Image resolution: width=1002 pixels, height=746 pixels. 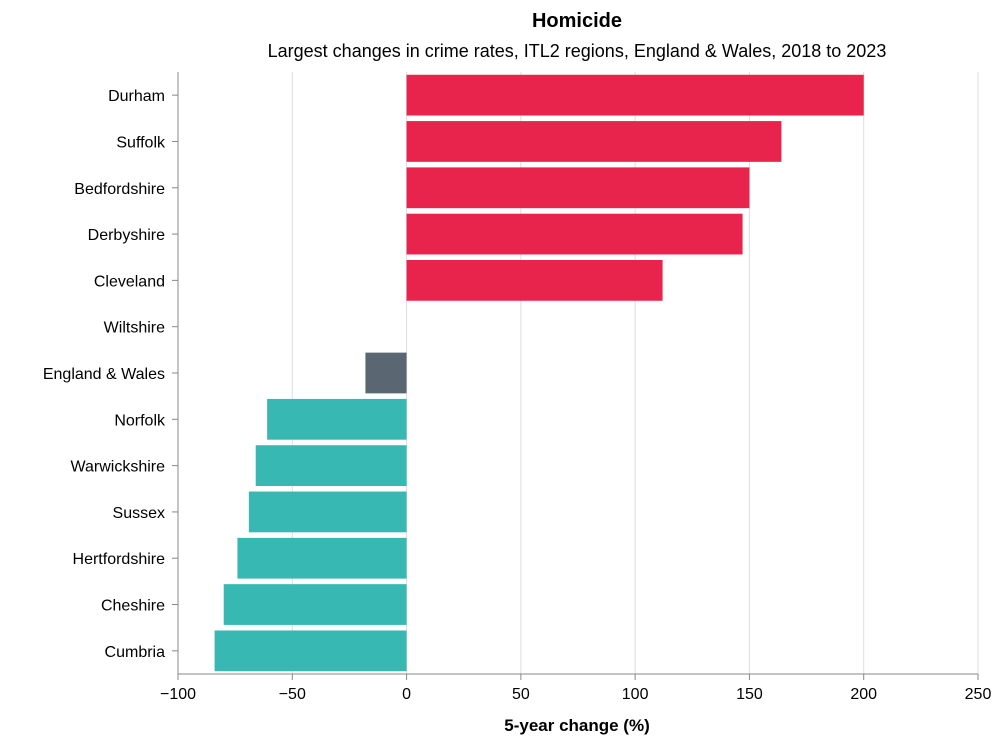 I want to click on x-tick-label: 0, so click(x=406, y=694).